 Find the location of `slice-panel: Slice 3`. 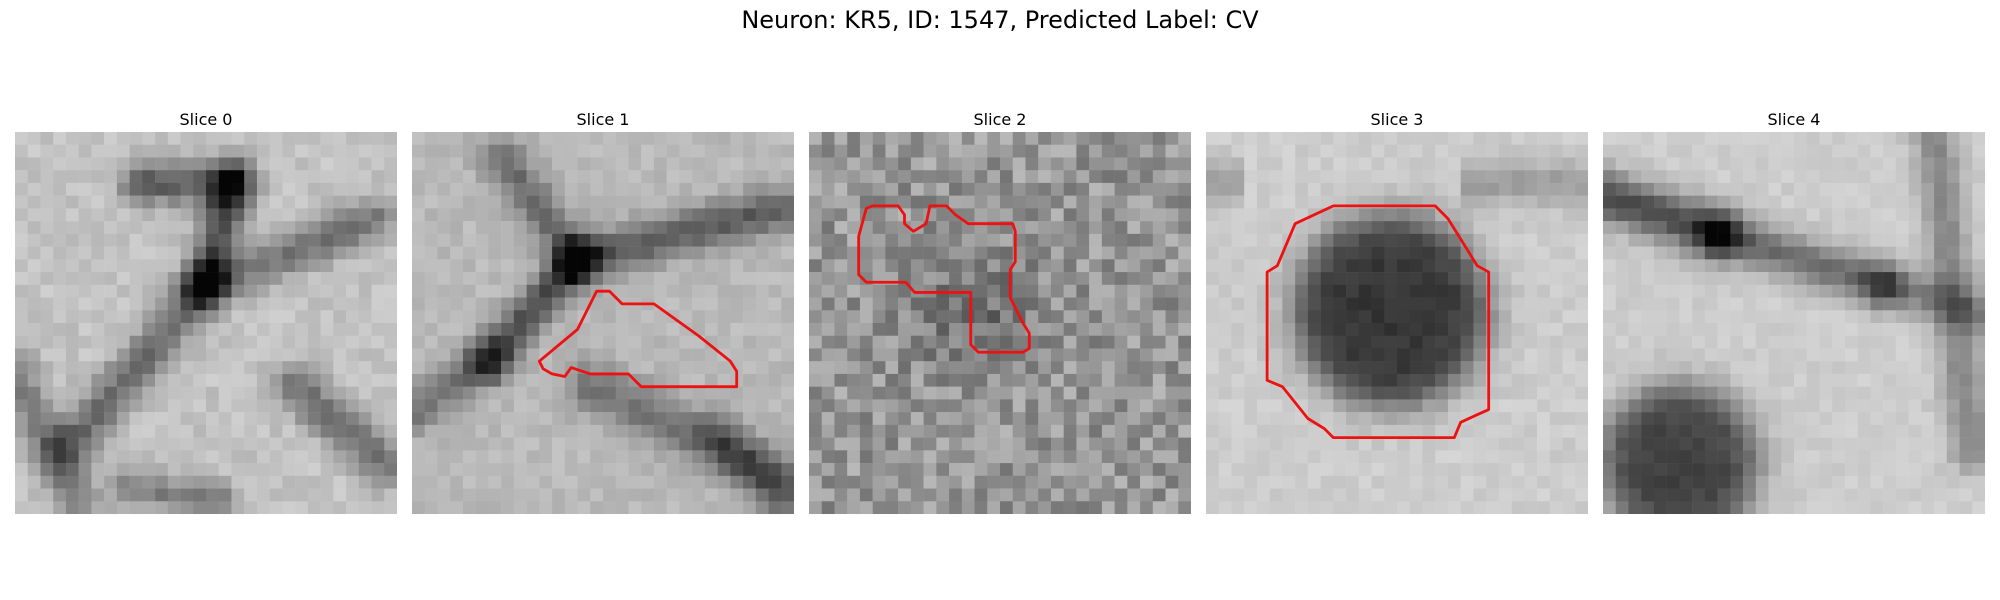

slice-panel: Slice 3 is located at coordinates (1397, 312).